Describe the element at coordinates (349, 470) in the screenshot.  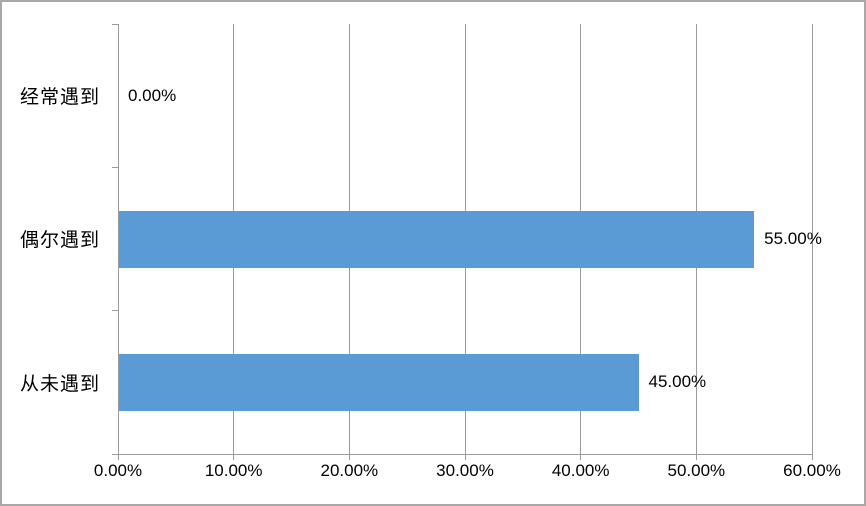
I see `x-axis-tick-label: 20.00%` at that location.